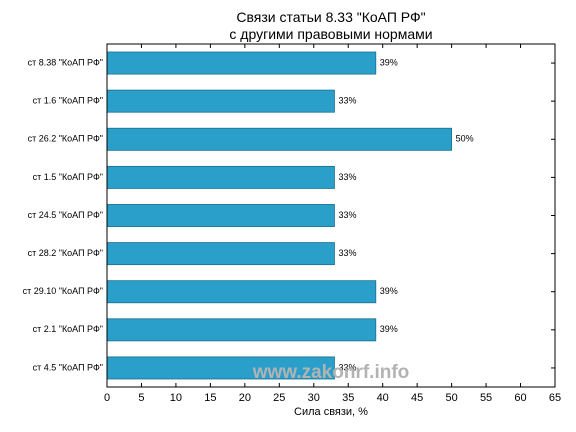 This screenshot has width=576, height=432. Describe the element at coordinates (176, 398) in the screenshot. I see `x-tick-label: 10` at that location.